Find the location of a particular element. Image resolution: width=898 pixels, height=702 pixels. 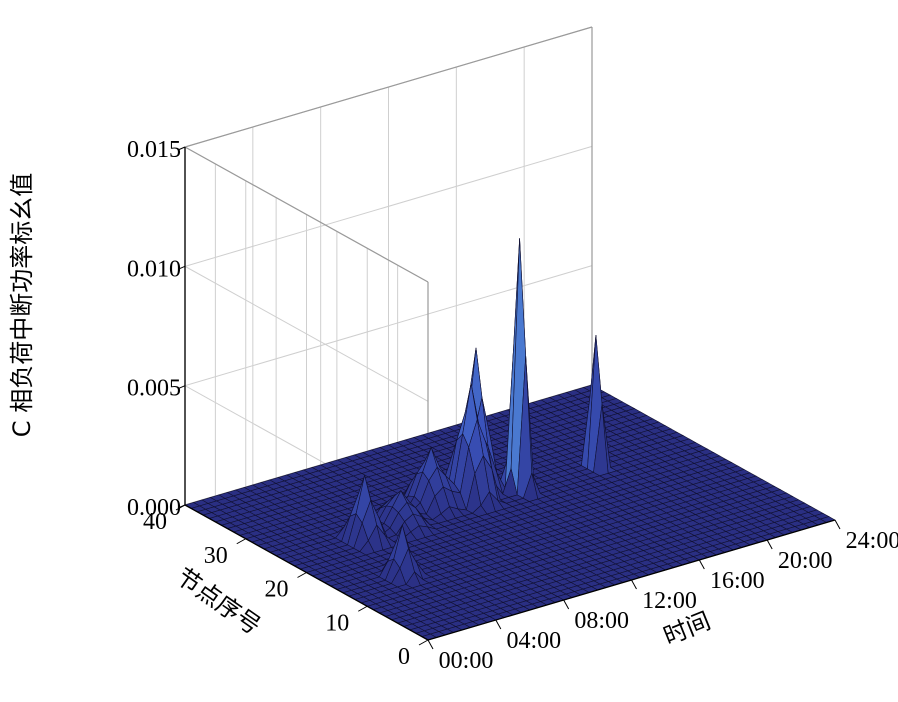

x-tick-label: 00:00 is located at coordinates (466, 661).